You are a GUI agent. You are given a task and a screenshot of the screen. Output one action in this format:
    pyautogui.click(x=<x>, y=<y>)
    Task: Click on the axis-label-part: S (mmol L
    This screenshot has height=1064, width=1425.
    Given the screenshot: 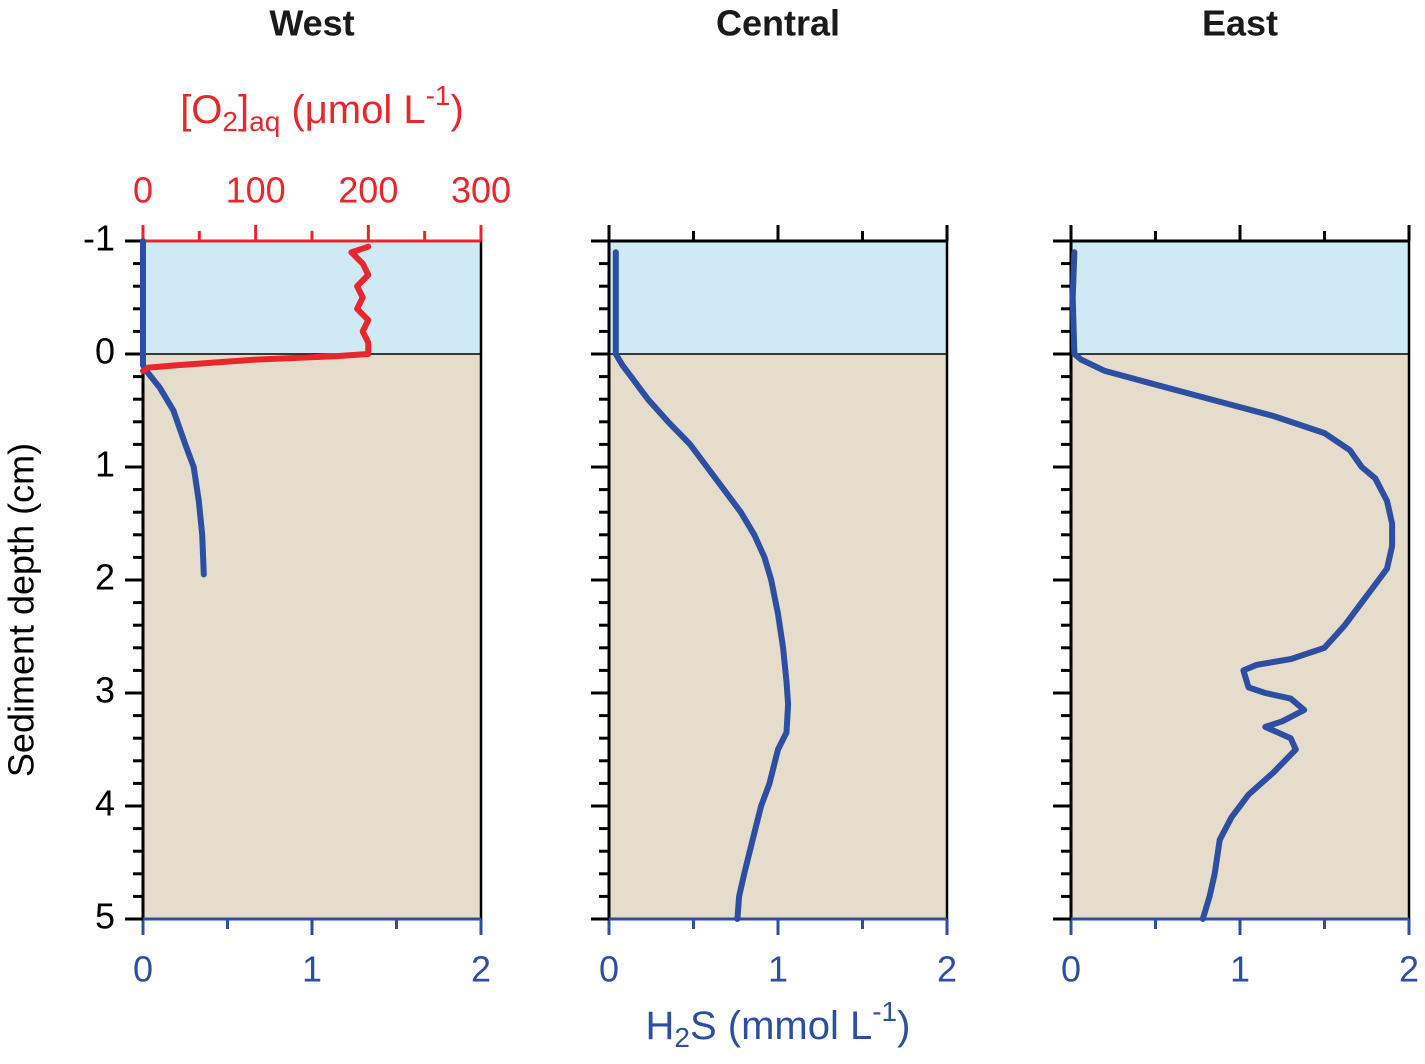 What is the action you would take?
    pyautogui.click(x=781, y=1026)
    